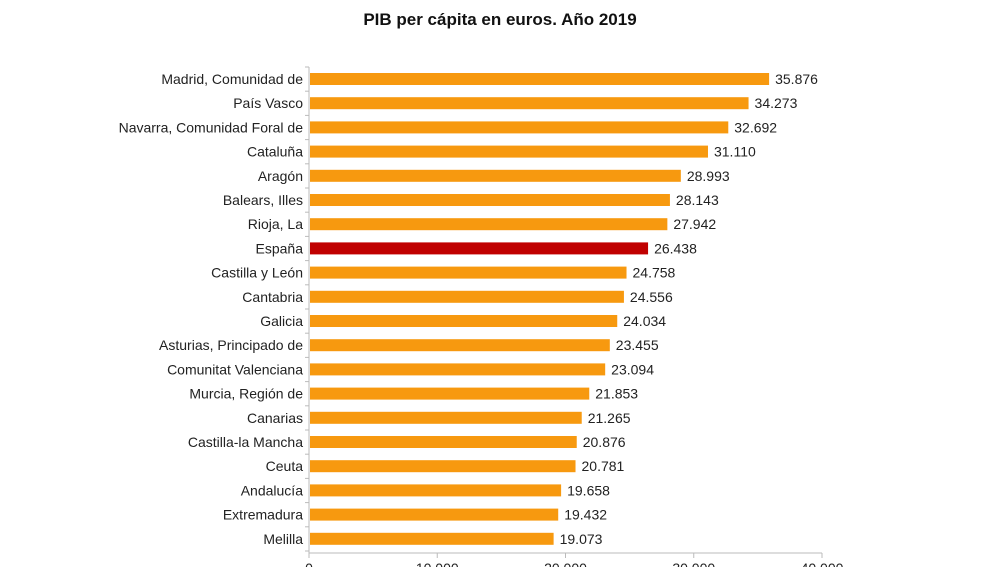  Describe the element at coordinates (637, 345) in the screenshot. I see `data-label: 23.455` at that location.